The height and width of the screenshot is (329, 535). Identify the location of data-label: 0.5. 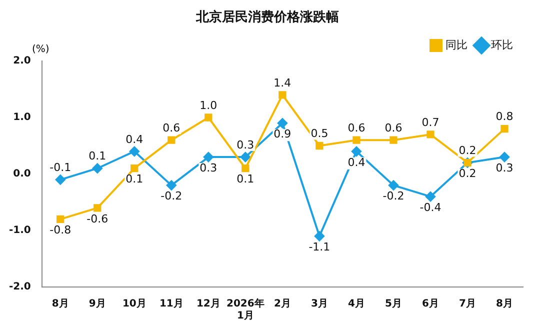
(319, 133).